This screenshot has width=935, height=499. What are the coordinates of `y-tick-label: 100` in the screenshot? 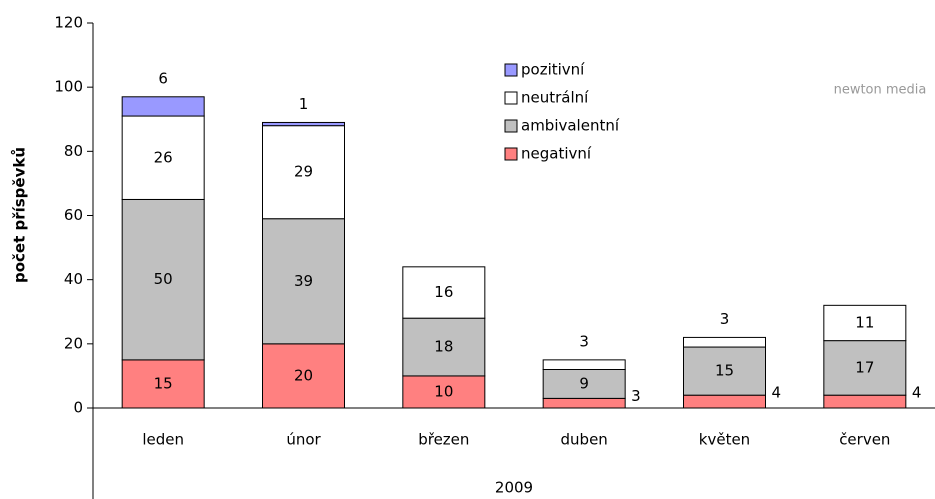 It's located at (68, 87).